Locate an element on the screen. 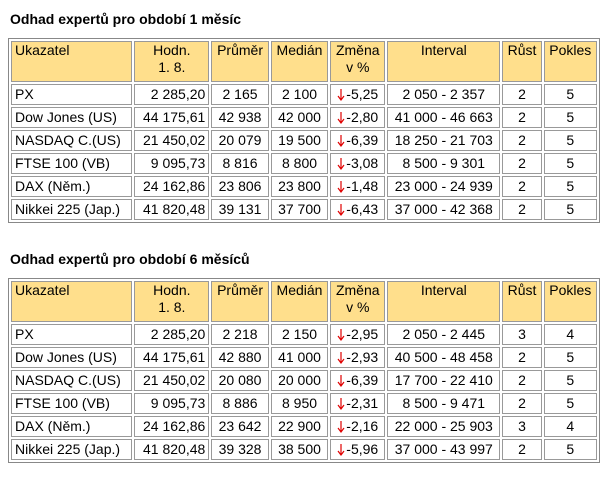 This screenshot has width=615, height=485. cell: 2 150 is located at coordinates (299, 334).